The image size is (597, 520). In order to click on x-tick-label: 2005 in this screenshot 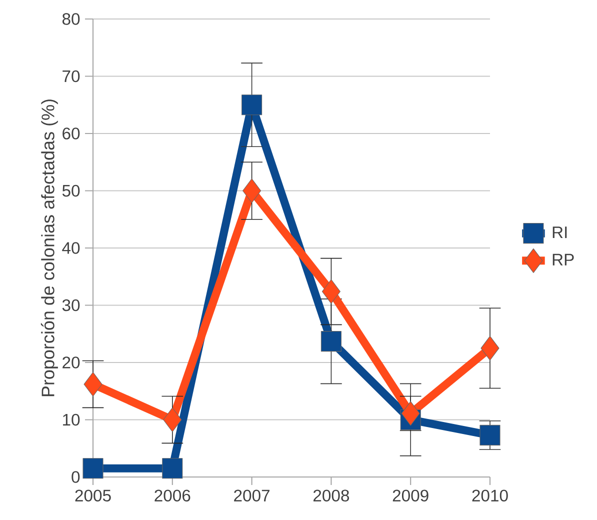, I will do `click(93, 496)`.